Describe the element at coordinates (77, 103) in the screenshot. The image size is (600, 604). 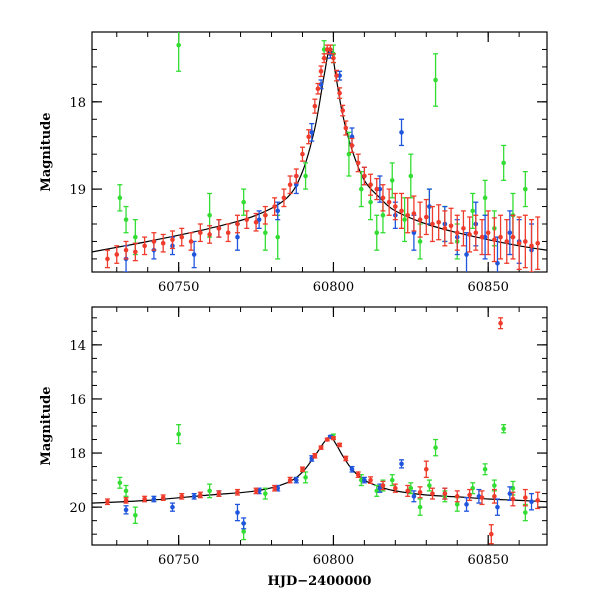
I see `y-tick-label: 18` at that location.